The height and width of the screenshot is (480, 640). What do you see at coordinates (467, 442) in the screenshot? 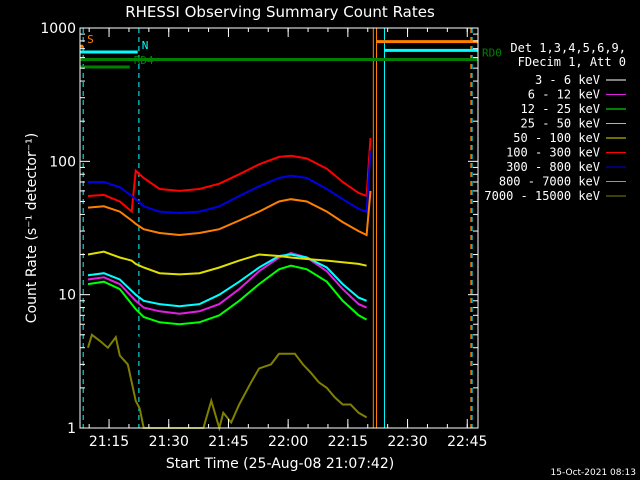
I see `x-tick-label: 22:45` at bounding box center [467, 442].